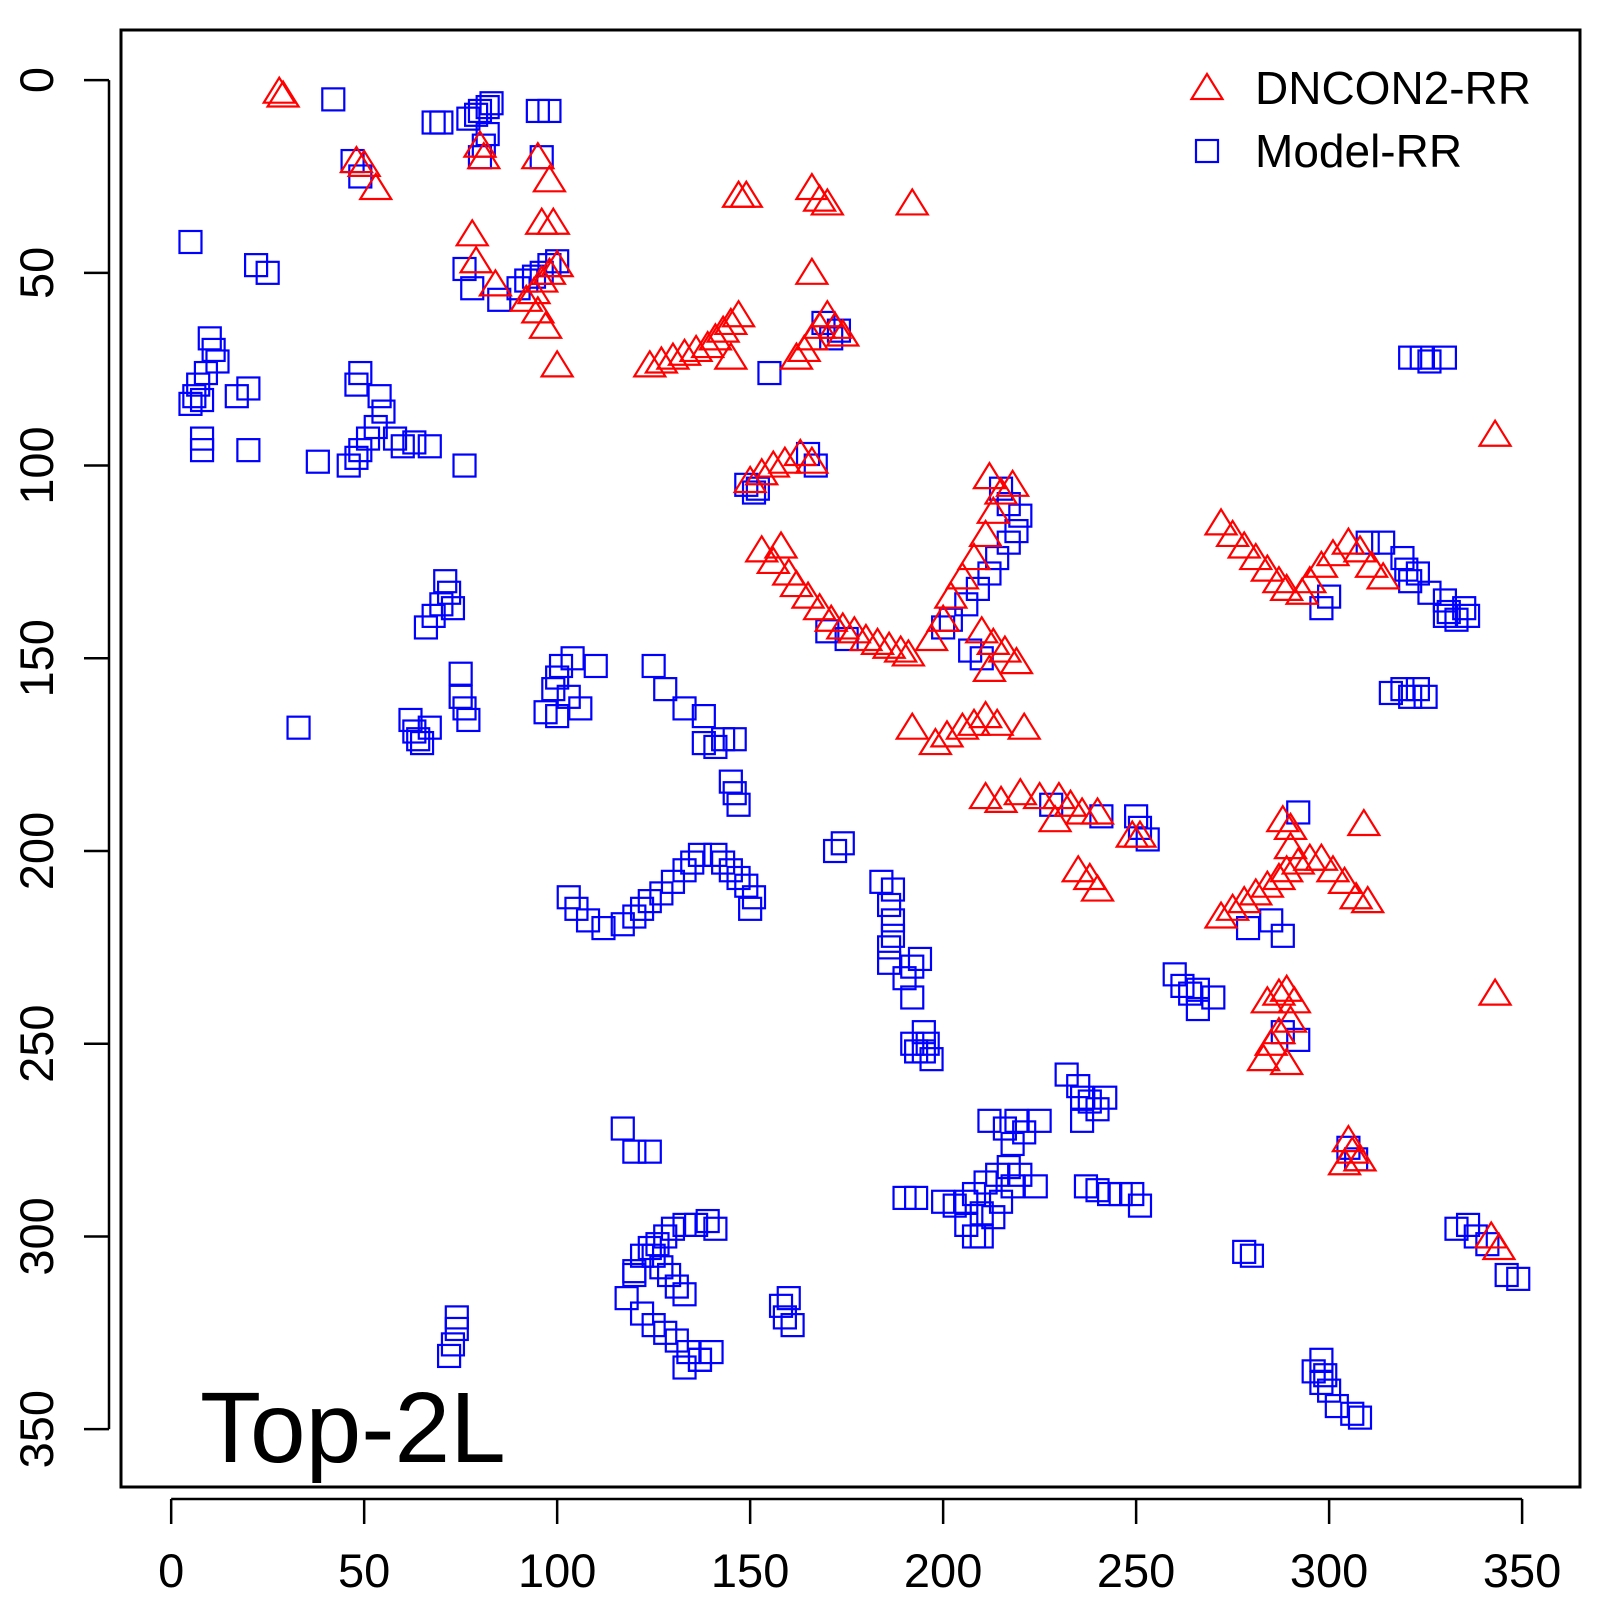 This screenshot has width=1600, height=1605. I want to click on y-tick-label: 300, so click(36, 1236).